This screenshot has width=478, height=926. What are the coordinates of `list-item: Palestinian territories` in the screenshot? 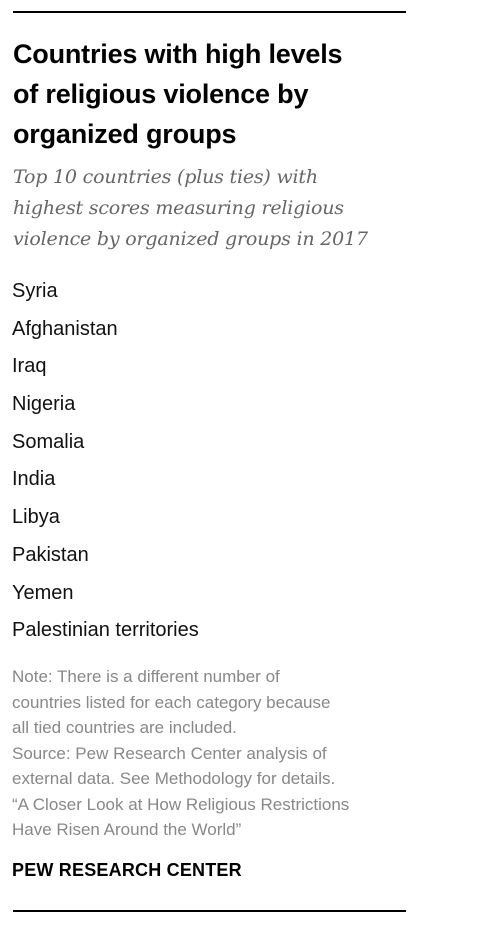 It's located at (105, 630).